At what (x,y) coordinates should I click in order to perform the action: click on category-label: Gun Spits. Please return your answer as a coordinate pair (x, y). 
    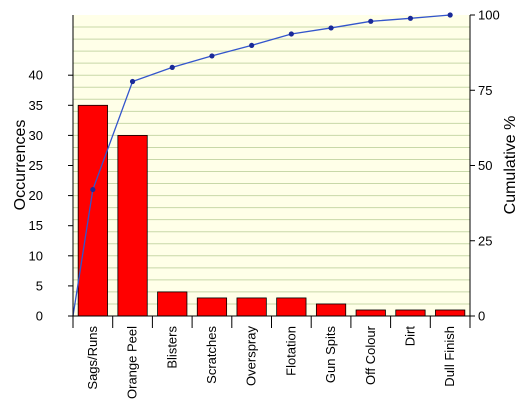
    Looking at the image, I should click on (330, 355).